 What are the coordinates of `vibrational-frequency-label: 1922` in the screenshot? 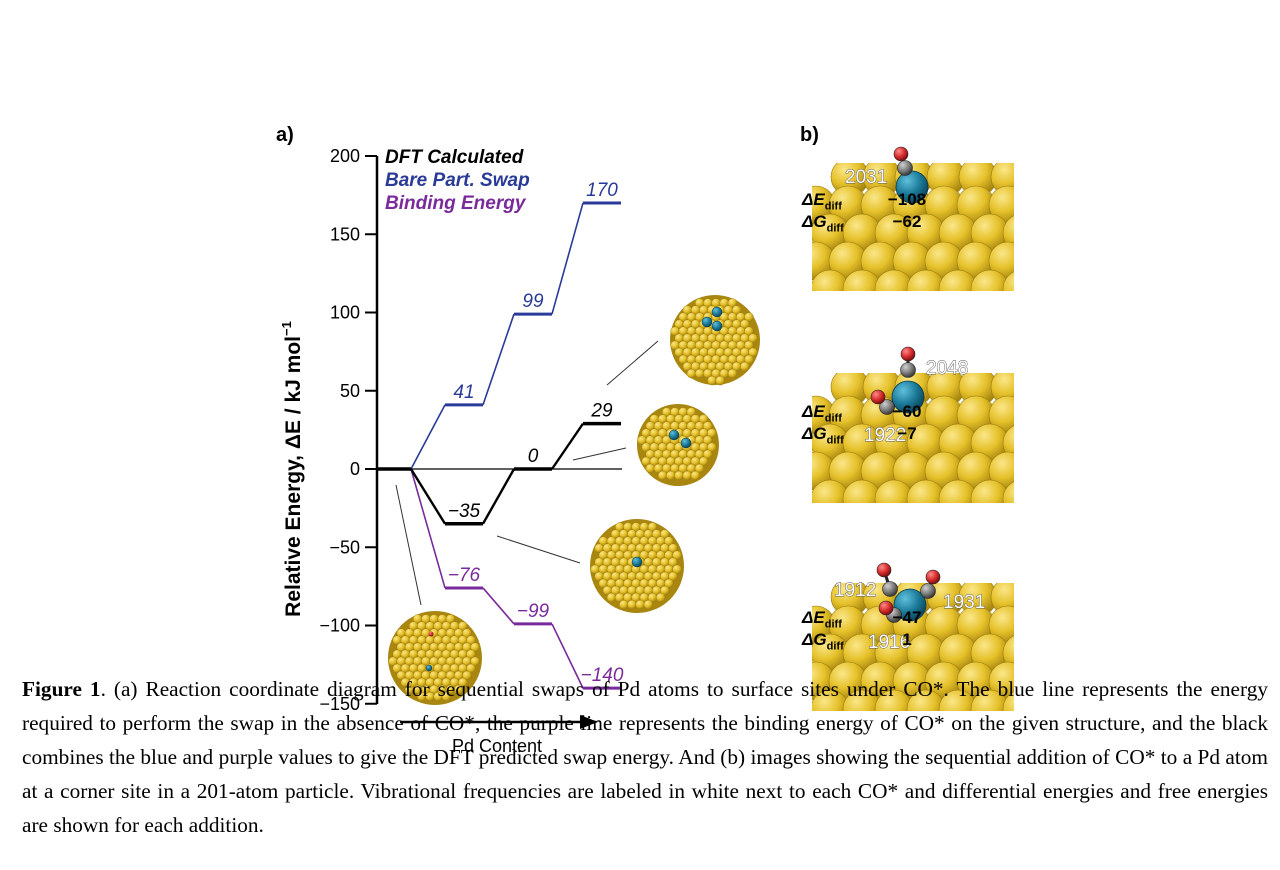 It's located at (885, 435).